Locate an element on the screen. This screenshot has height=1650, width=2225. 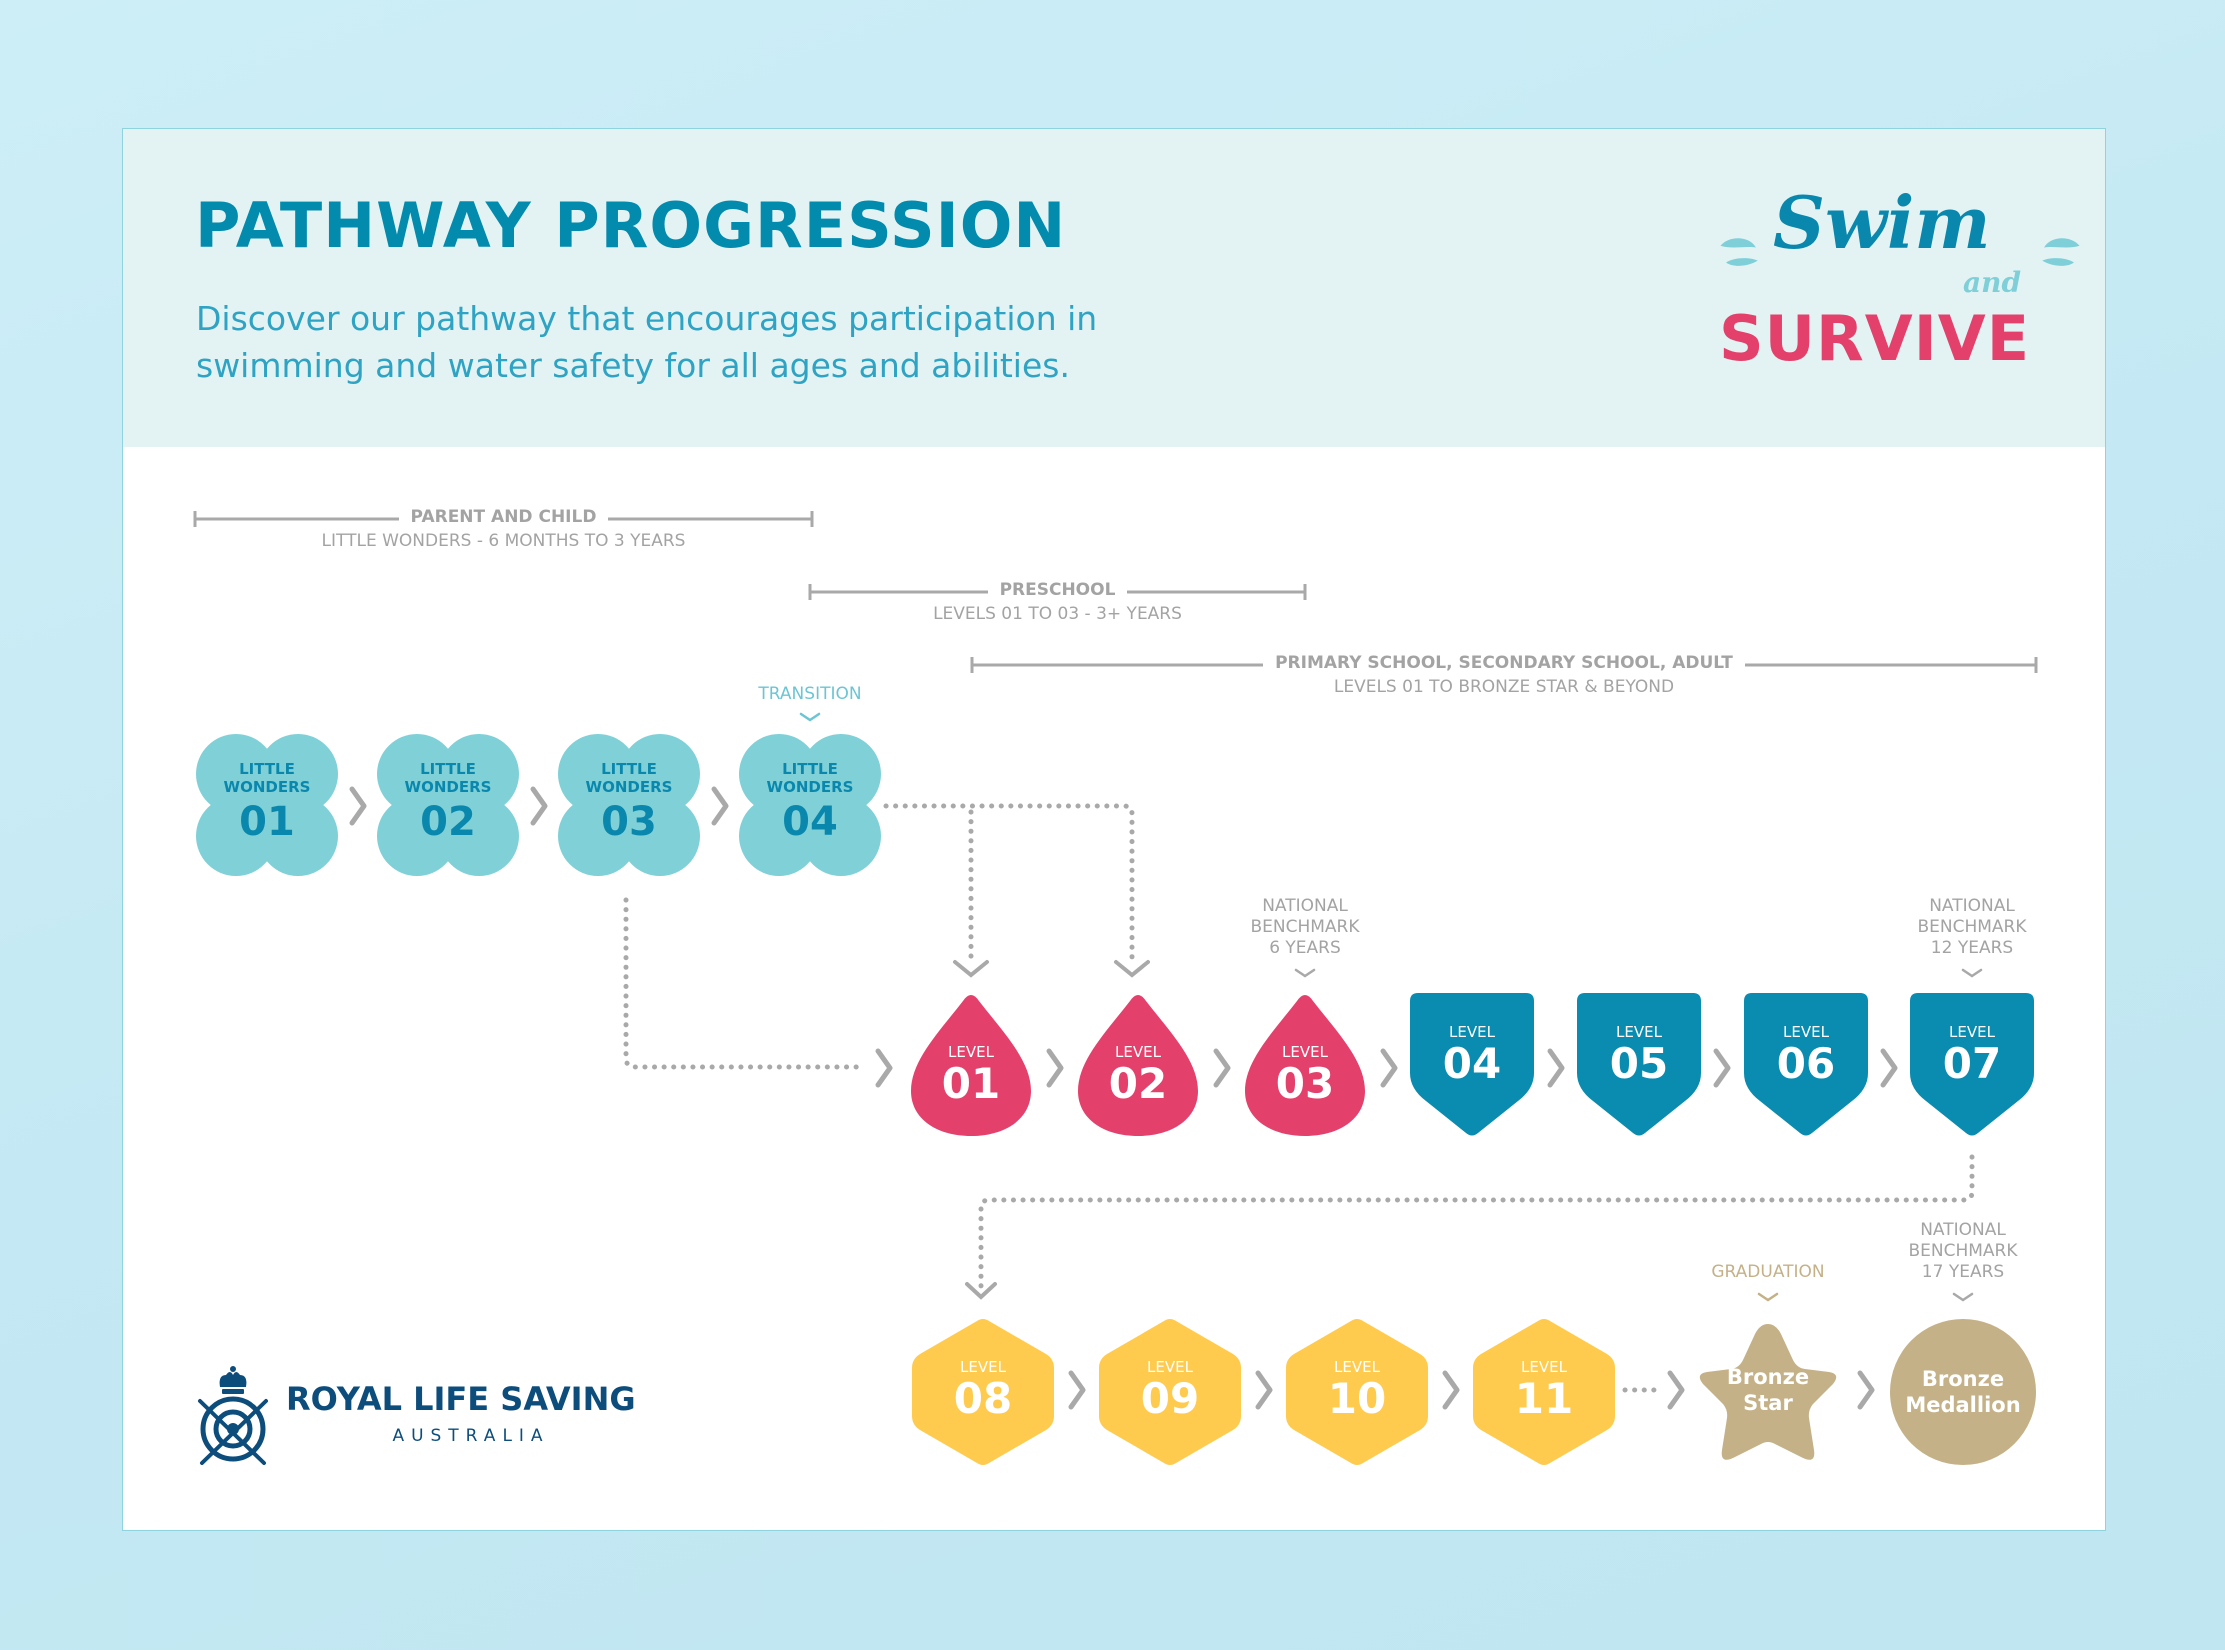
arrow-down-level01-icon is located at coordinates (971, 969).